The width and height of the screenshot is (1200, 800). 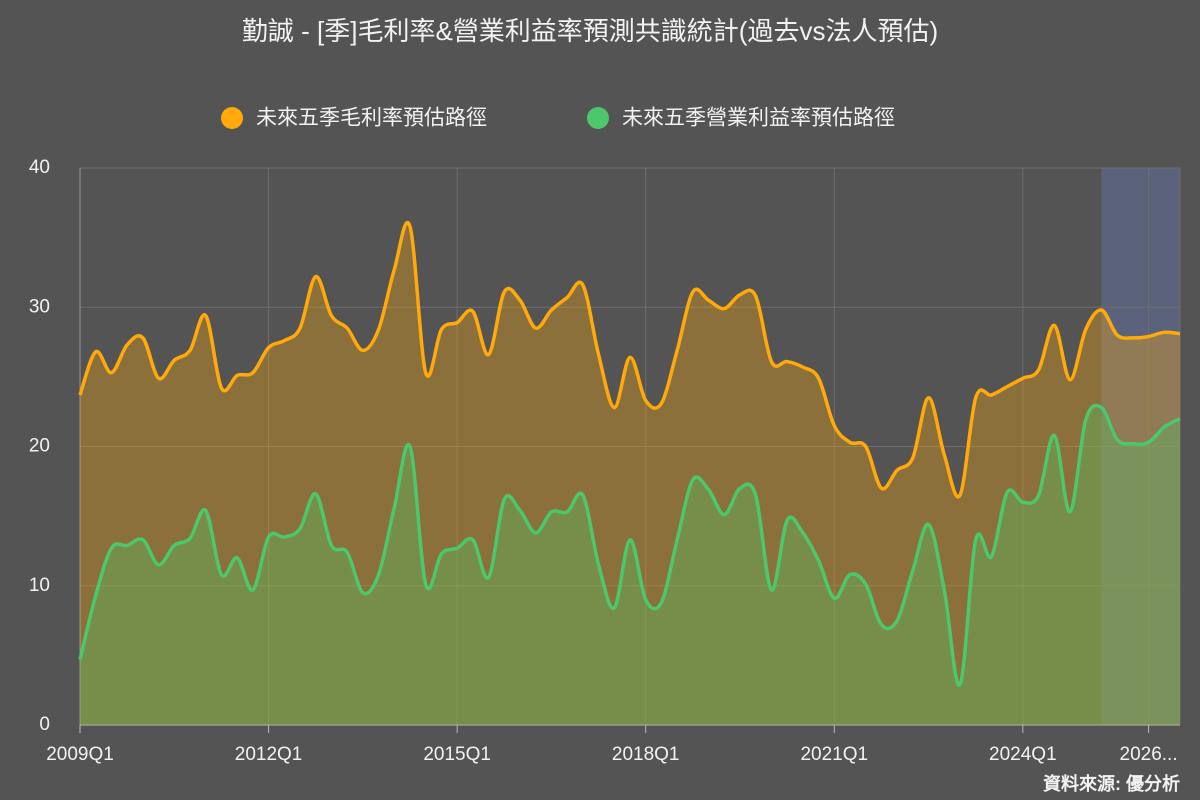 What do you see at coordinates (1111, 783) in the screenshot?
I see `source: 資料來源: 優分析` at bounding box center [1111, 783].